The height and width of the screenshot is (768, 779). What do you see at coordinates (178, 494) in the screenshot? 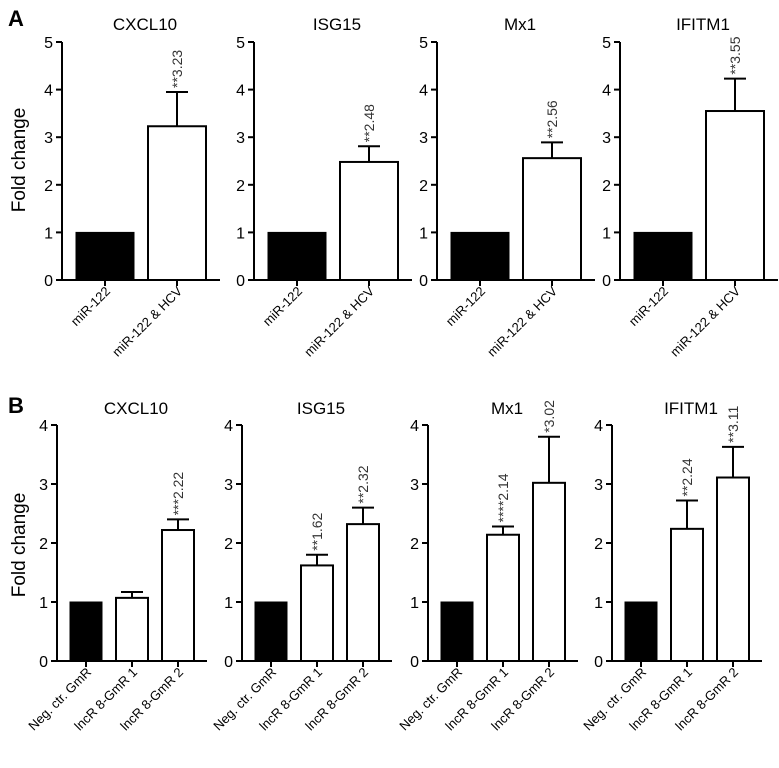
I see `data-label: ***2.22` at bounding box center [178, 494].